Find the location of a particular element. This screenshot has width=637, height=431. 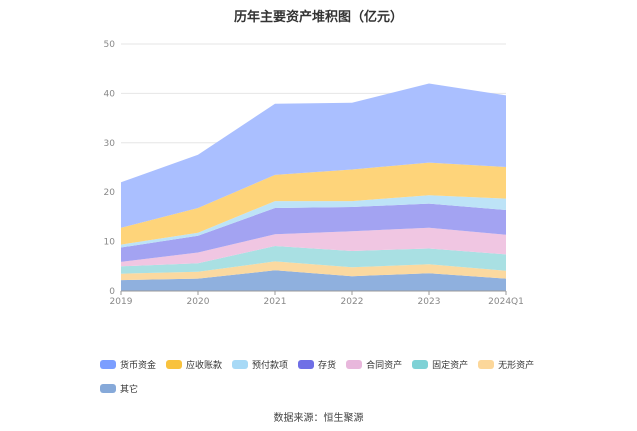

area-其它 is located at coordinates (313, 280).